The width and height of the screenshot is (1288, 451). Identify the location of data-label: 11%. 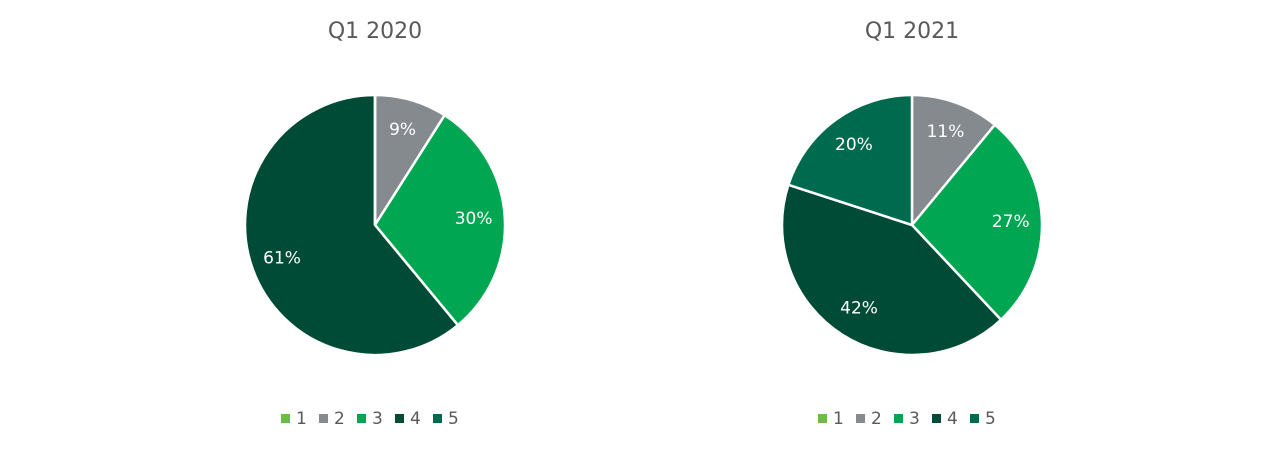
(946, 132).